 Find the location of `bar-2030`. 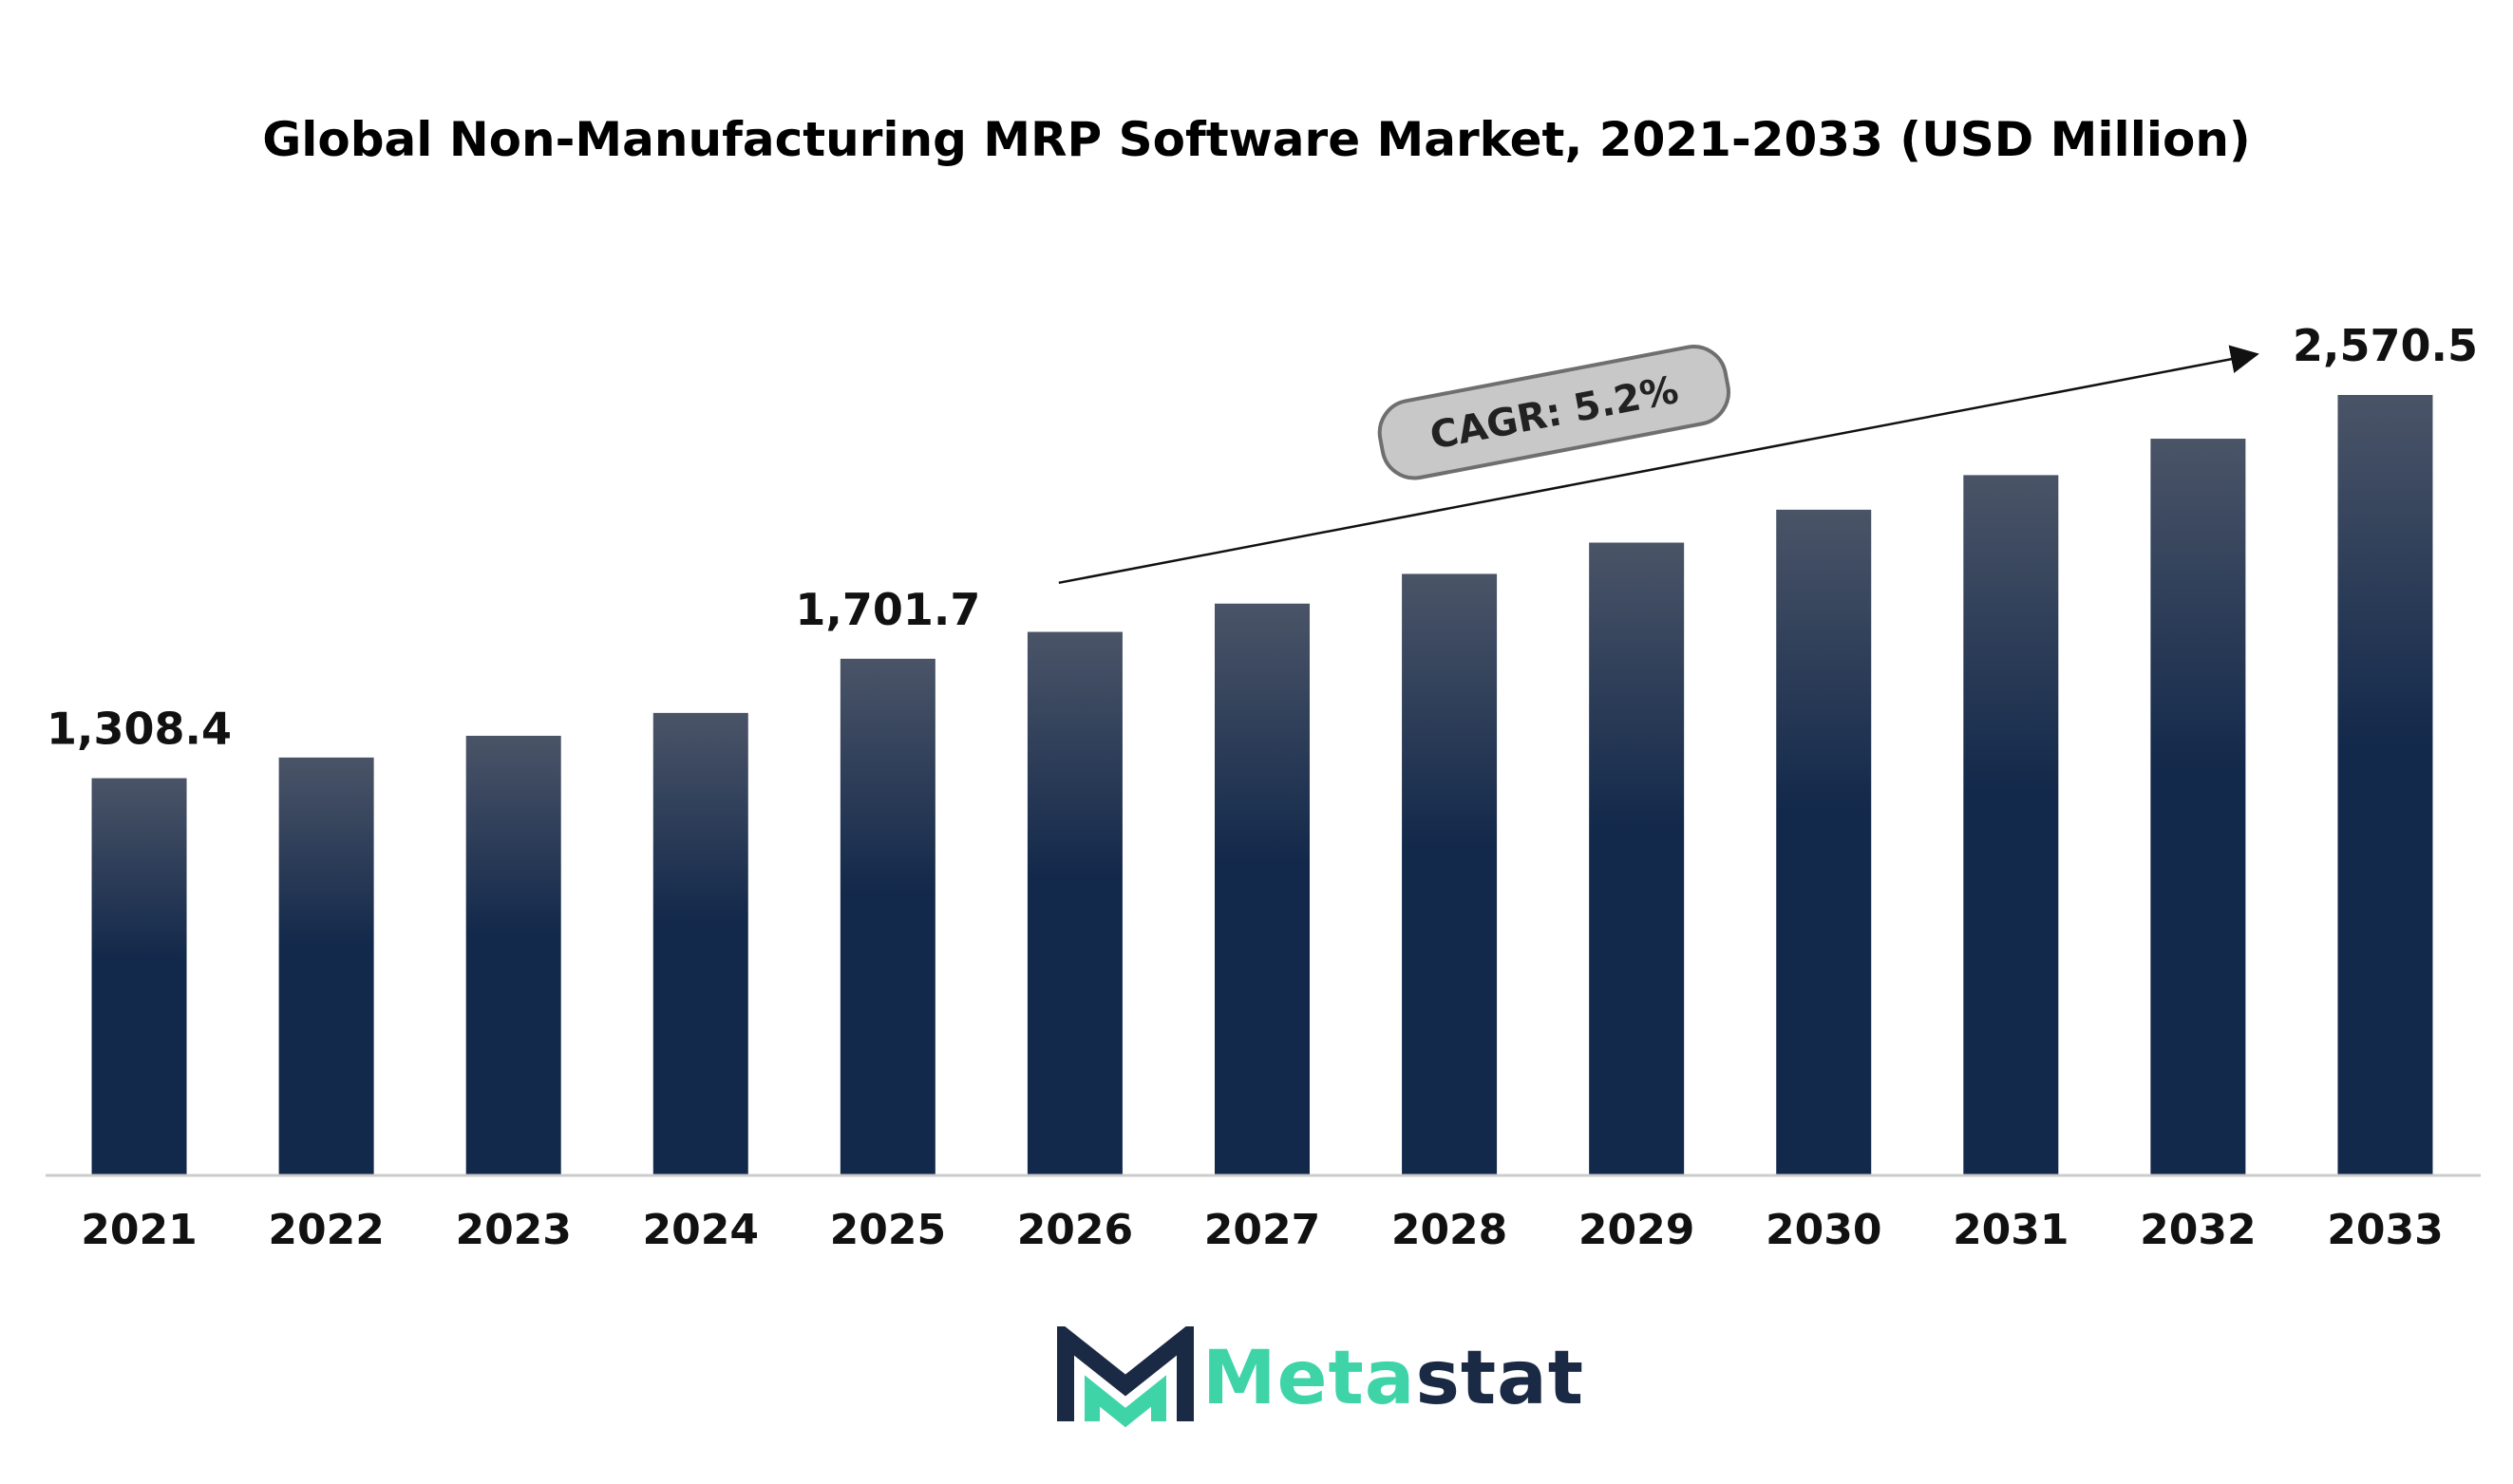

bar-2030 is located at coordinates (1824, 842).